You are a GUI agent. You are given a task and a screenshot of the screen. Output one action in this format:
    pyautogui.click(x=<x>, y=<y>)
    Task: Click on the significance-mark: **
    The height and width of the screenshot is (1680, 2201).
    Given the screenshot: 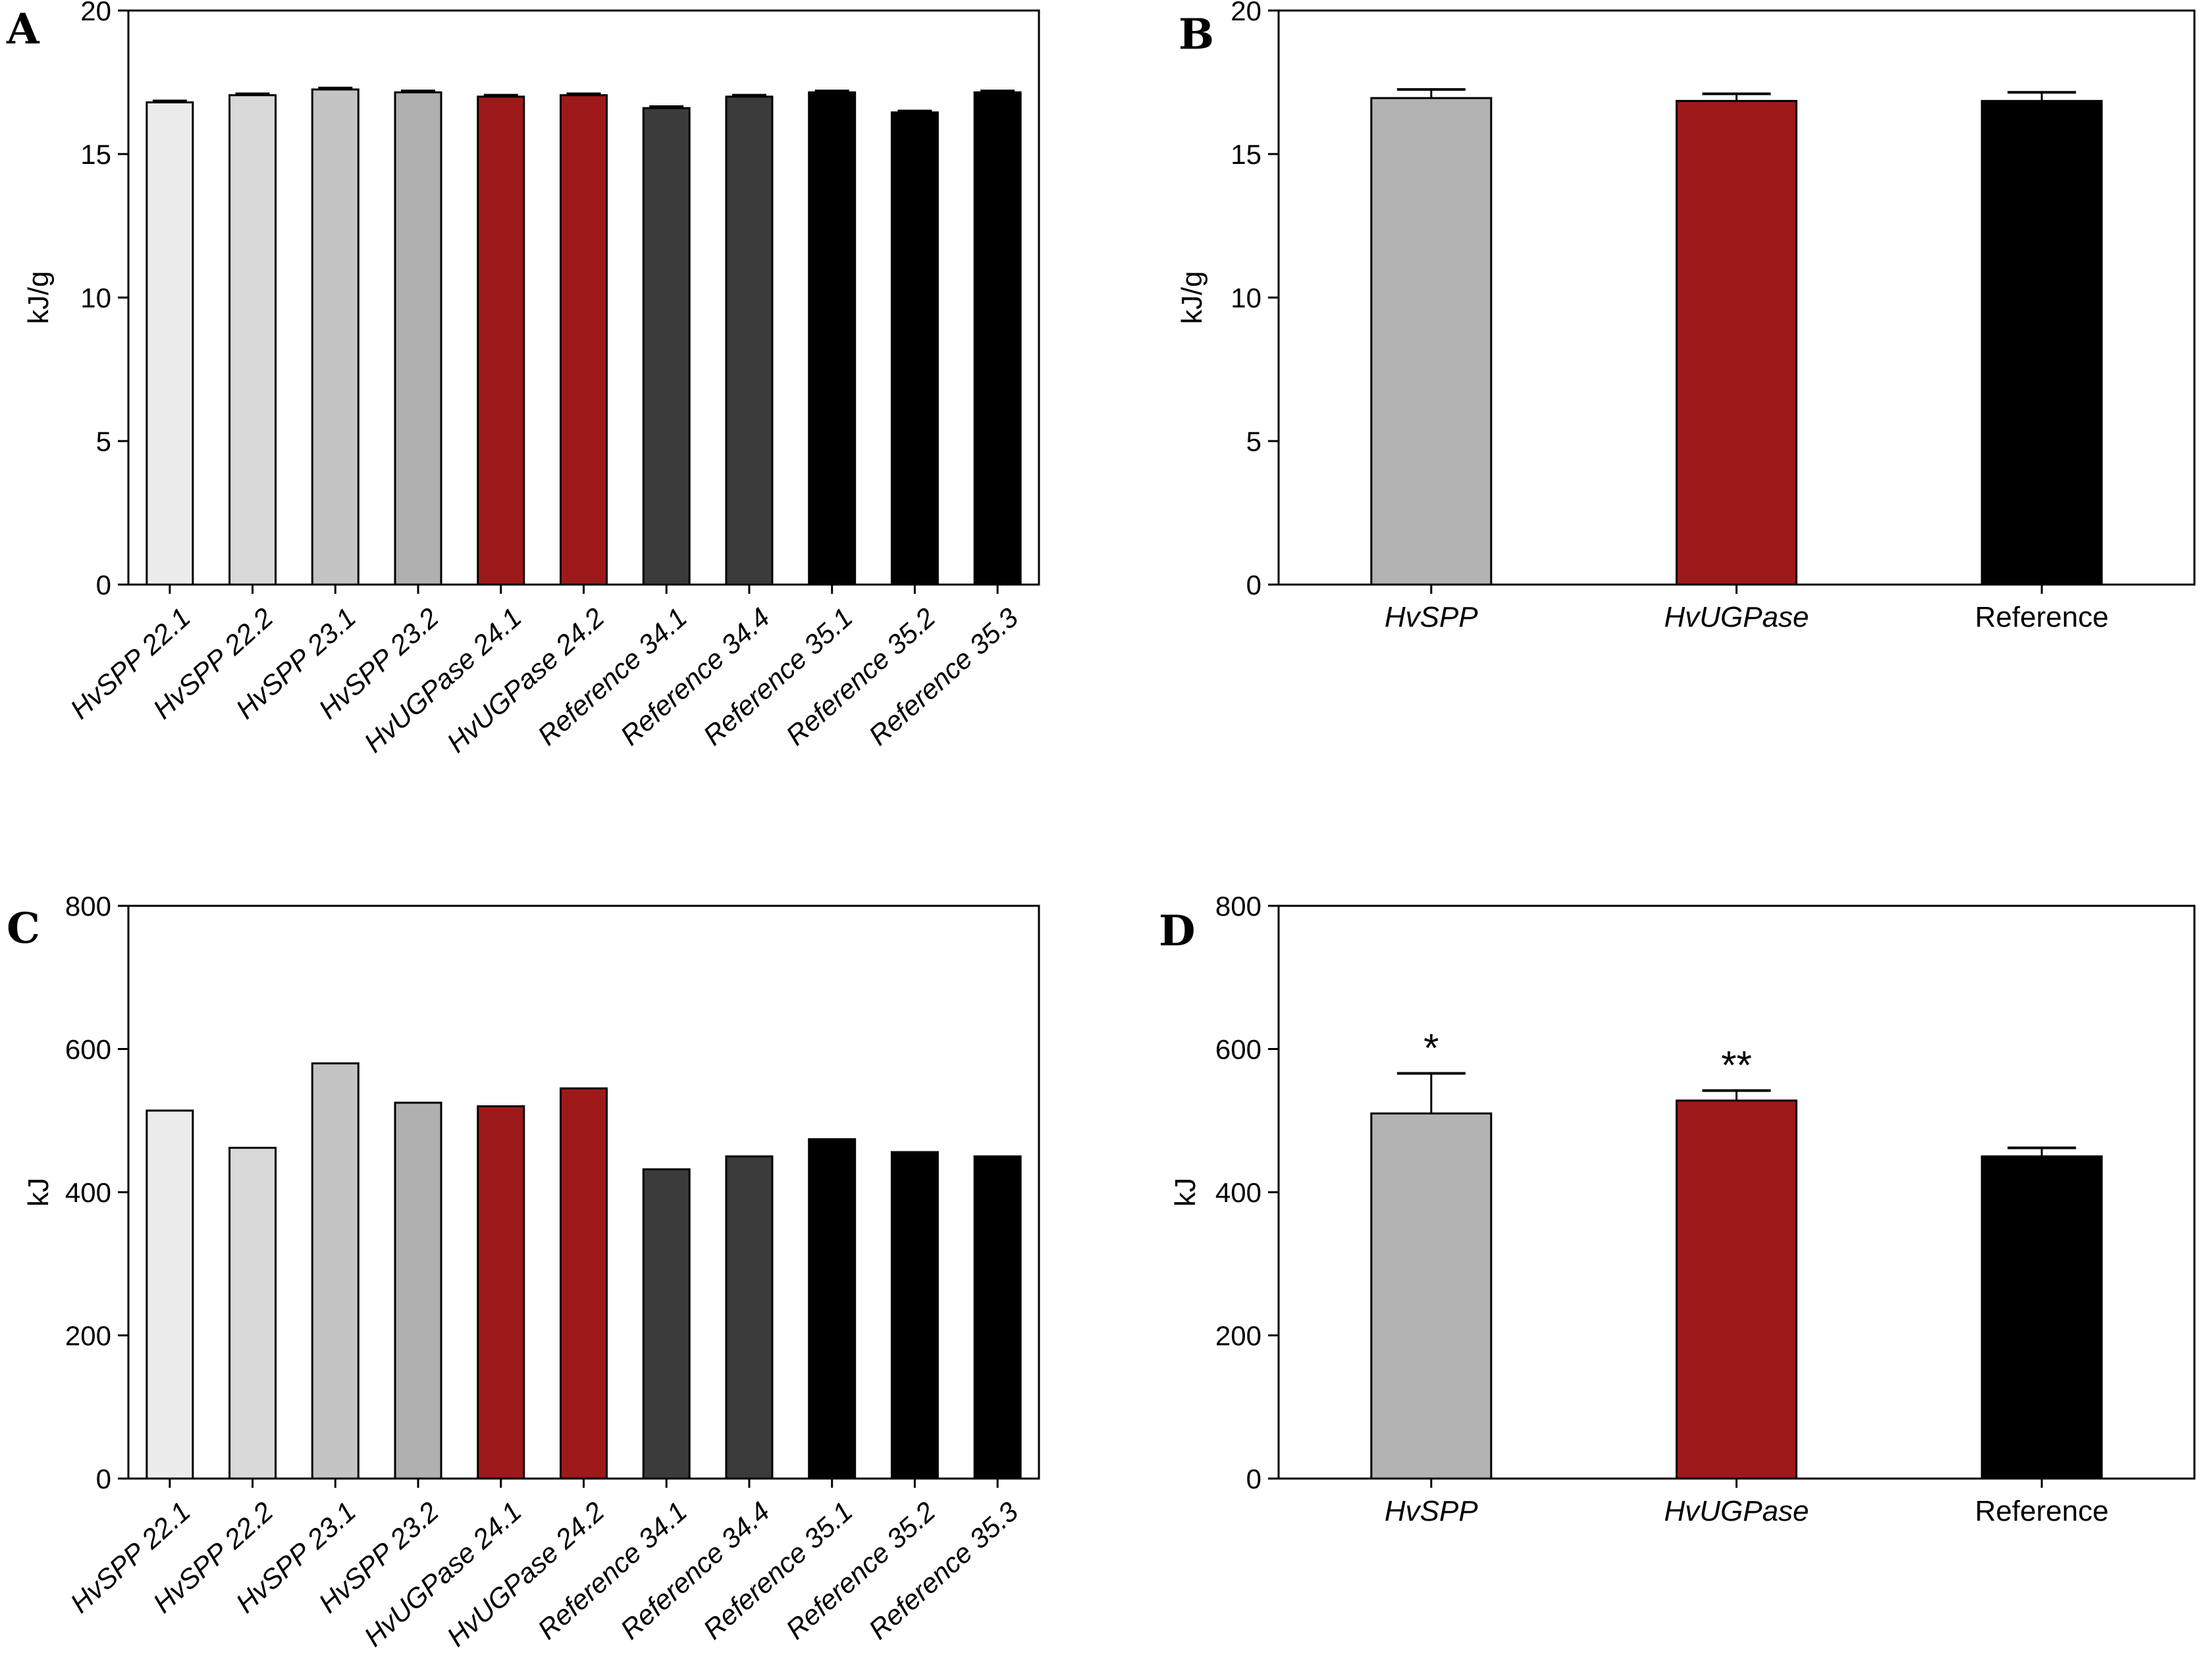 What is the action you would take?
    pyautogui.click(x=1736, y=1065)
    